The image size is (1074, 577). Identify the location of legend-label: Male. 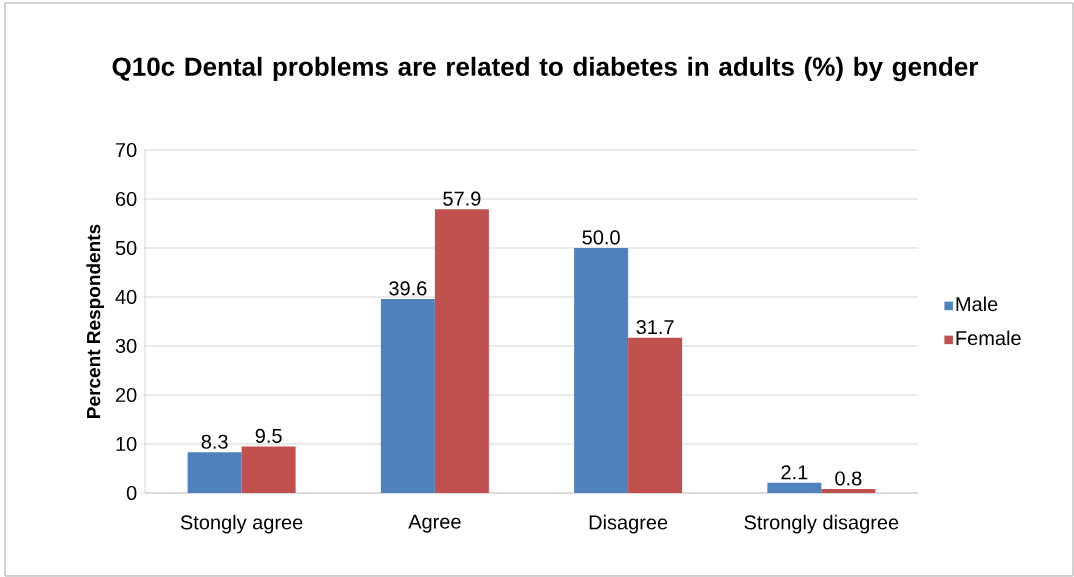
(977, 304).